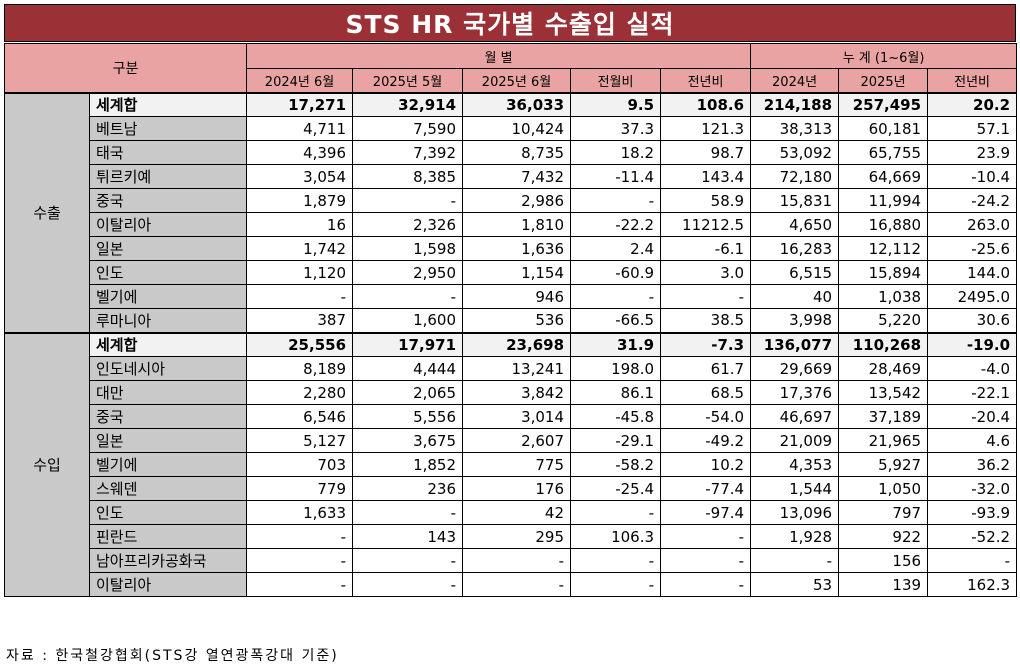 The image size is (1020, 668). Describe the element at coordinates (517, 416) in the screenshot. I see `value-cell: 3,014` at that location.